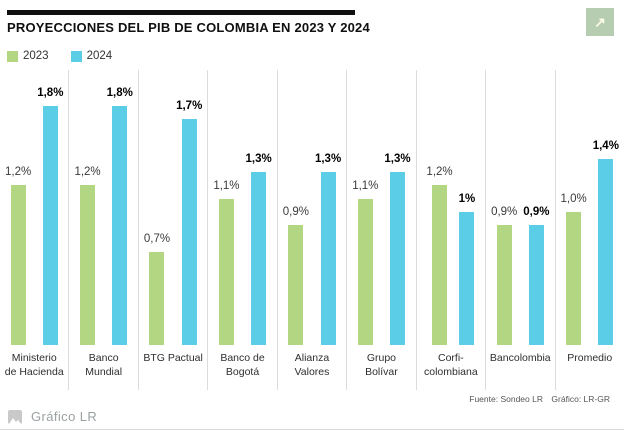 Image resolution: width=624 pixels, height=434 pixels. What do you see at coordinates (181, 12) in the screenshot?
I see `top-rule` at bounding box center [181, 12].